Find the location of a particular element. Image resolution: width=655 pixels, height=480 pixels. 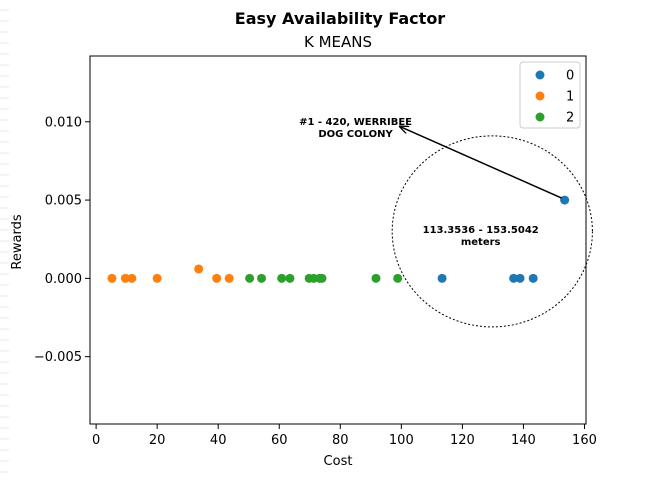

chart-subtitle: K MEANS is located at coordinates (338, 42).